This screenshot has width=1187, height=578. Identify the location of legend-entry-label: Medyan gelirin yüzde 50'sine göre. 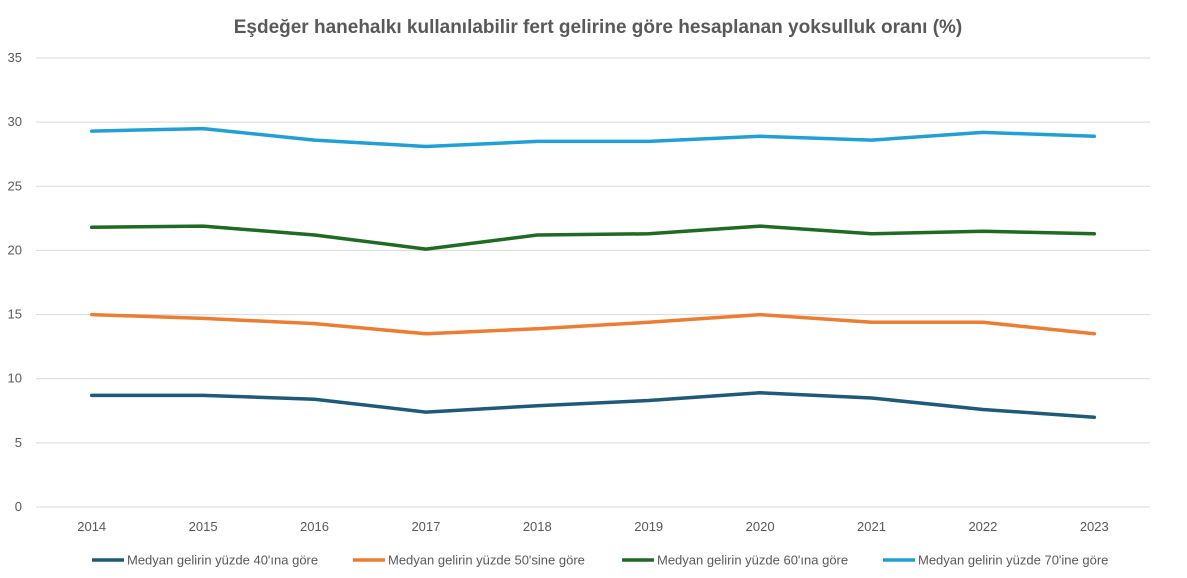
(486, 560).